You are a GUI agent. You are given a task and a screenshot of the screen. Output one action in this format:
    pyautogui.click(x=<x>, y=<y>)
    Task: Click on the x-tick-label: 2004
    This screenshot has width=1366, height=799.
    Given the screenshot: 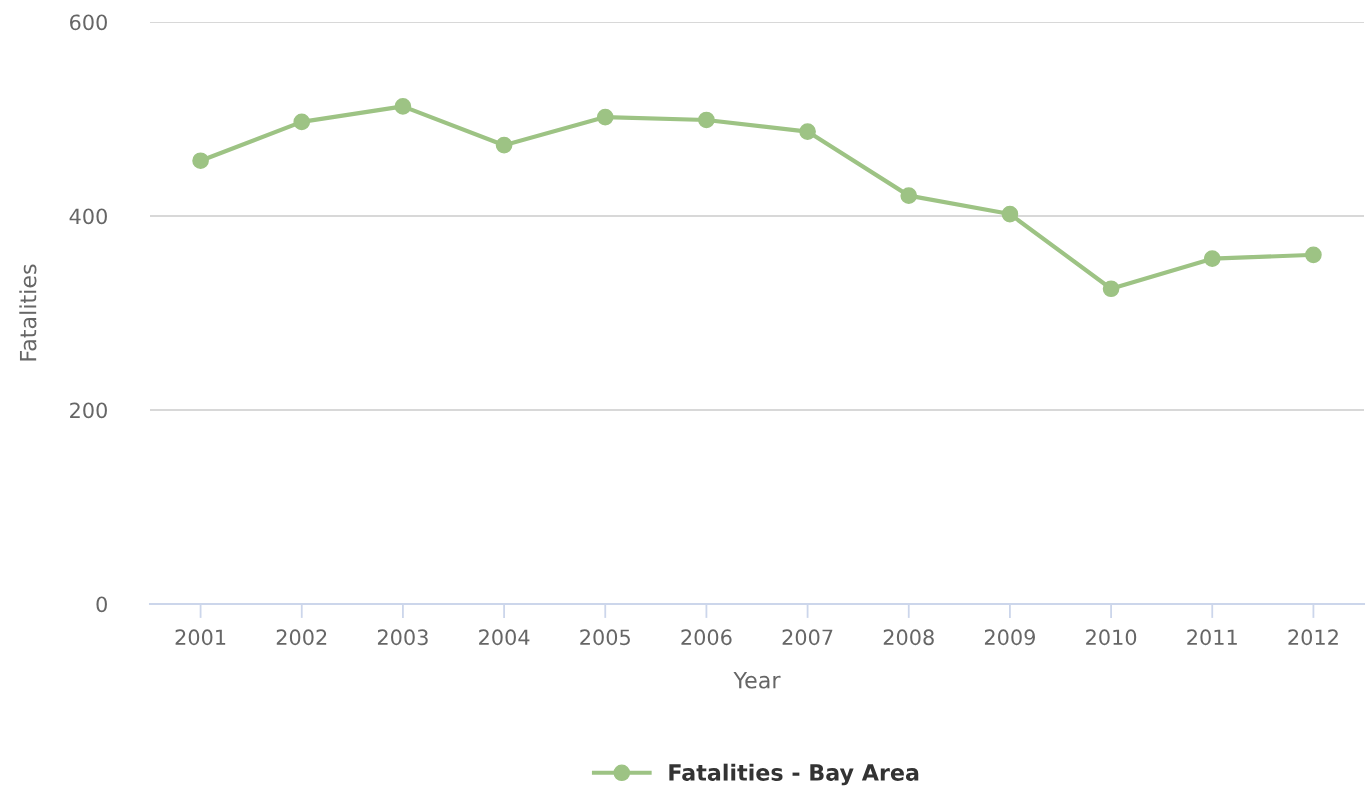 What is the action you would take?
    pyautogui.click(x=504, y=637)
    